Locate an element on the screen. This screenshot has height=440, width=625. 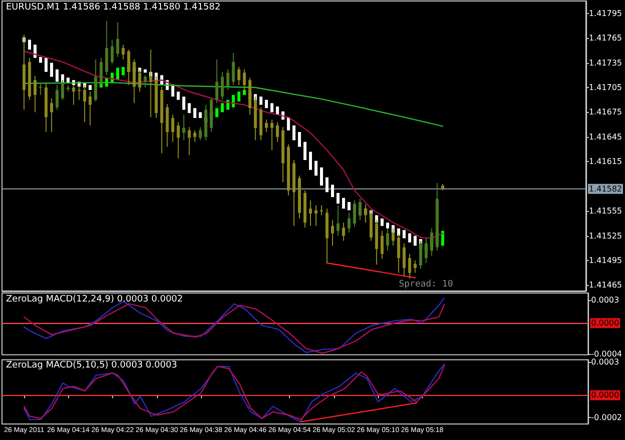
y-tick-label: -0.0002 is located at coordinates (606, 417).